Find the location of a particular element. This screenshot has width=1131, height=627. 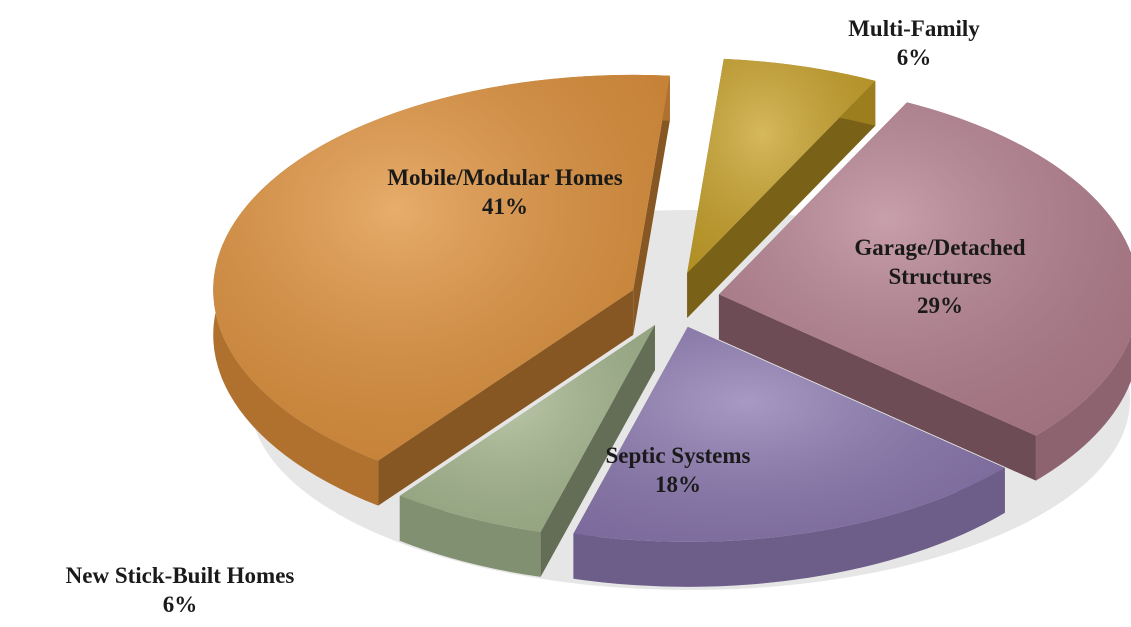

category-label: New Stick-Built Homes is located at coordinates (180, 575).